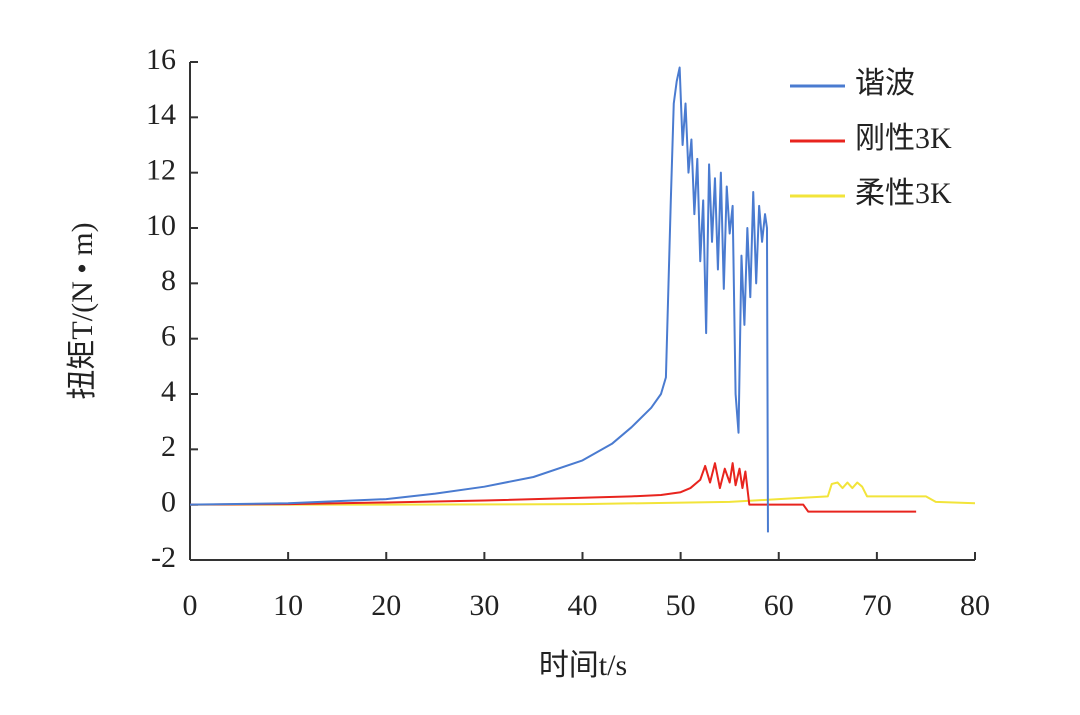 Image resolution: width=1080 pixels, height=715 pixels. I want to click on y-tick-label: 12, so click(161, 170).